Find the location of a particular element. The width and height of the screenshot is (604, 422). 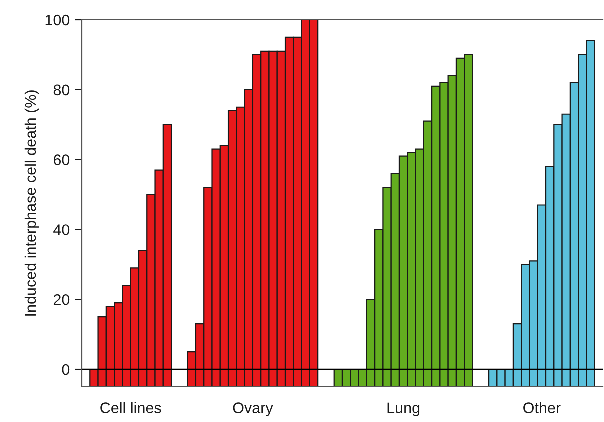

y-tick-label: 100 is located at coordinates (58, 20).